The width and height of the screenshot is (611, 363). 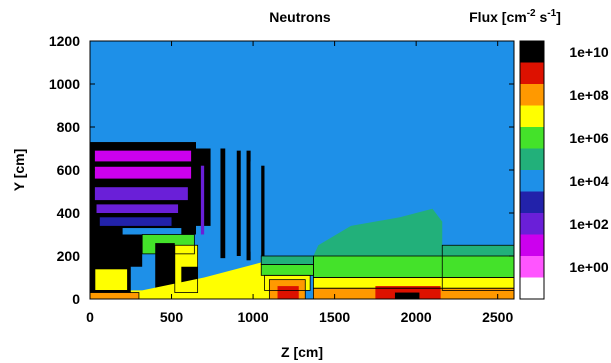 I want to click on x-tick-label: 1500, so click(x=334, y=317).